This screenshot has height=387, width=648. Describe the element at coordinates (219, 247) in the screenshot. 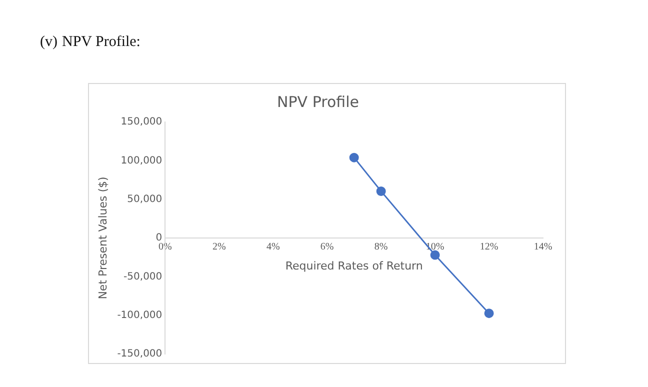

I see `x-tick-label: 2%` at that location.